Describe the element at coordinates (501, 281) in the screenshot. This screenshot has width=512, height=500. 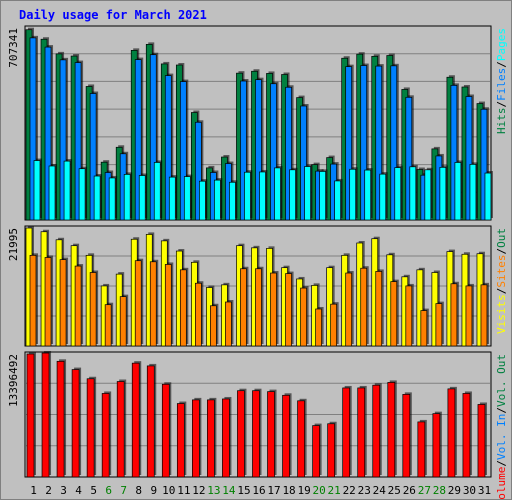
I see `panel-legend: Visits/Sites/Out` at that location.